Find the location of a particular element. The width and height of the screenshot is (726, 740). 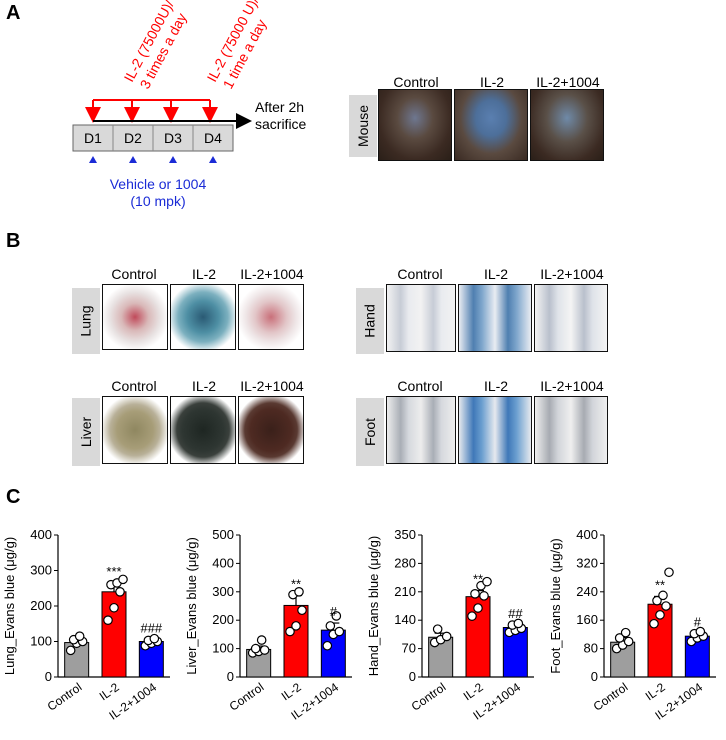

day-d4: D4 is located at coordinates (213, 138).